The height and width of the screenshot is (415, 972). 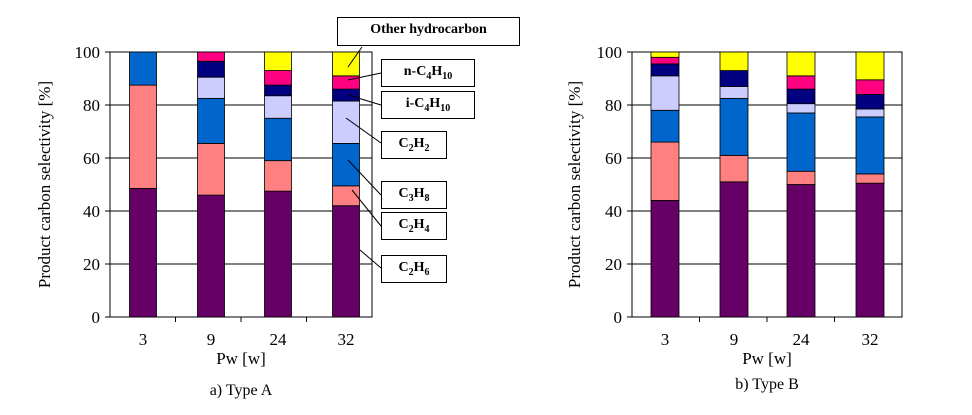 I want to click on chart2-bar-24-i-c4h10, so click(x=801, y=96).